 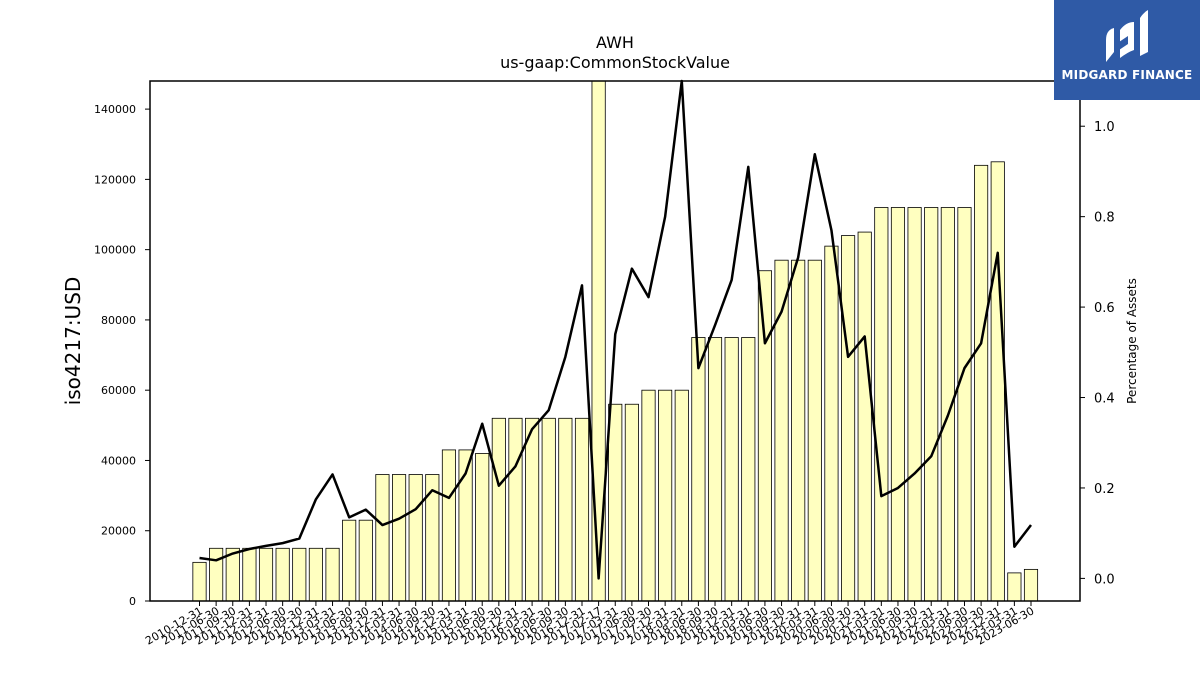 I want to click on brand-logo: MIDGARD FINANCE, so click(x=1127, y=50).